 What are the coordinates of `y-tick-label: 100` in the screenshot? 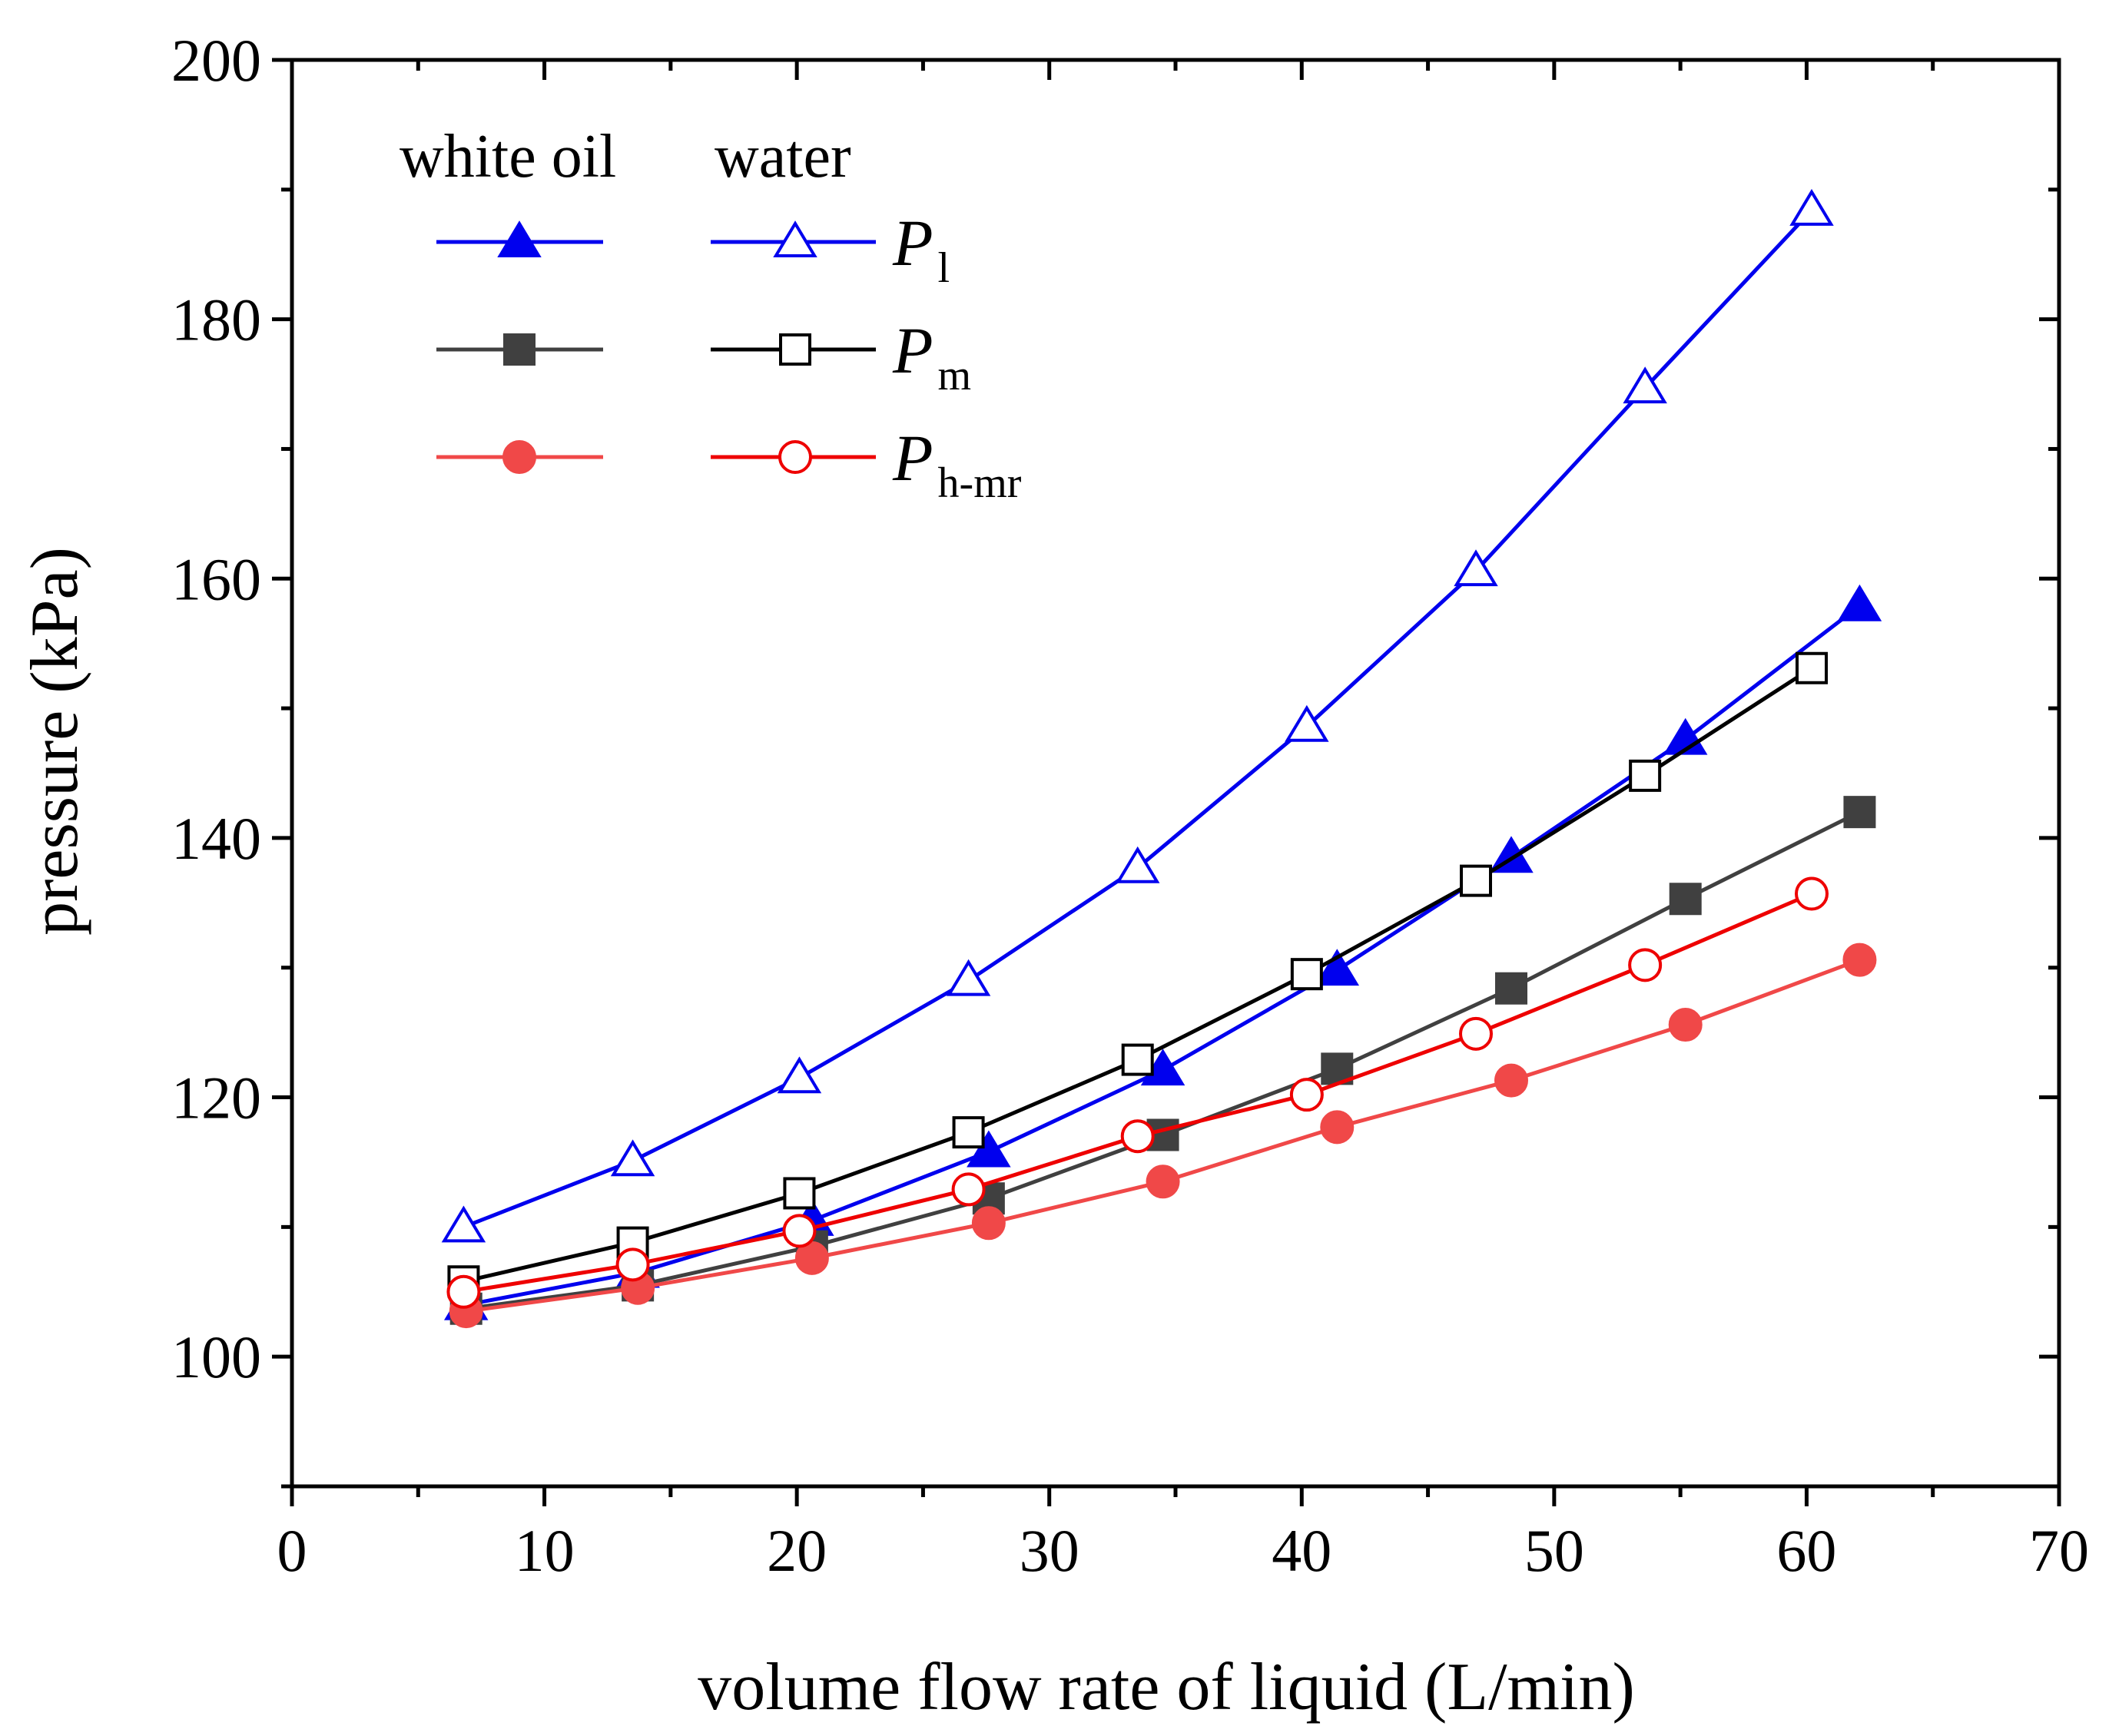 It's located at (216, 1357).